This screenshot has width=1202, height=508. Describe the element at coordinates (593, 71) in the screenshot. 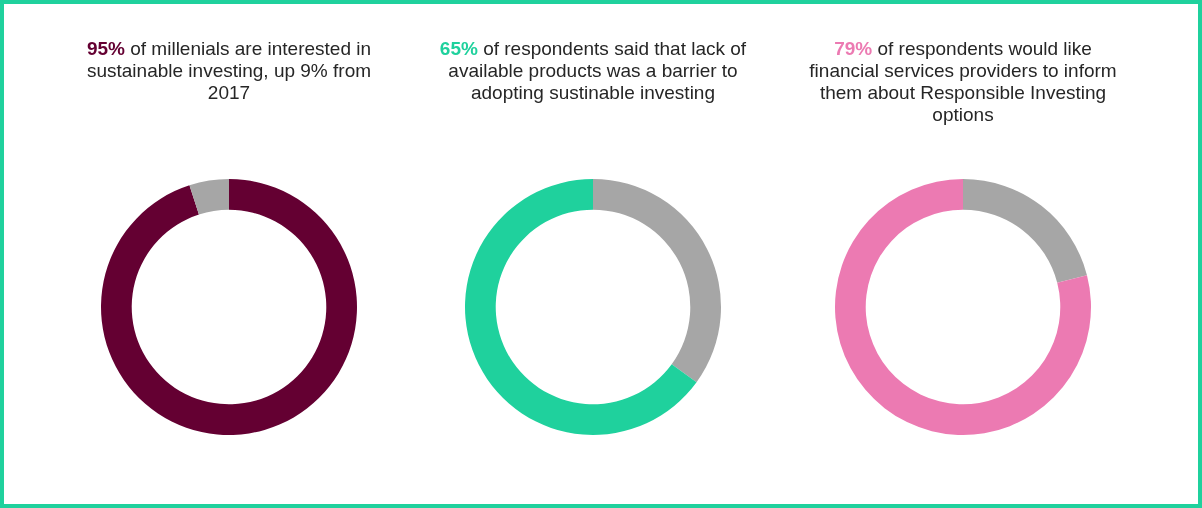

I see `chart-title: 65% of respondents said that lack of available products was a barrier to adopting sustinable investing` at that location.